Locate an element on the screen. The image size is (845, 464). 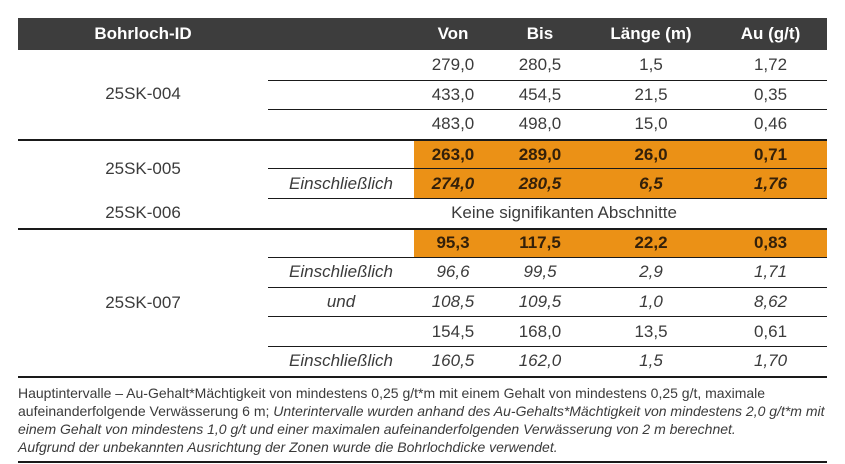
von-value-highlighted: 263,0 is located at coordinates (453, 153).